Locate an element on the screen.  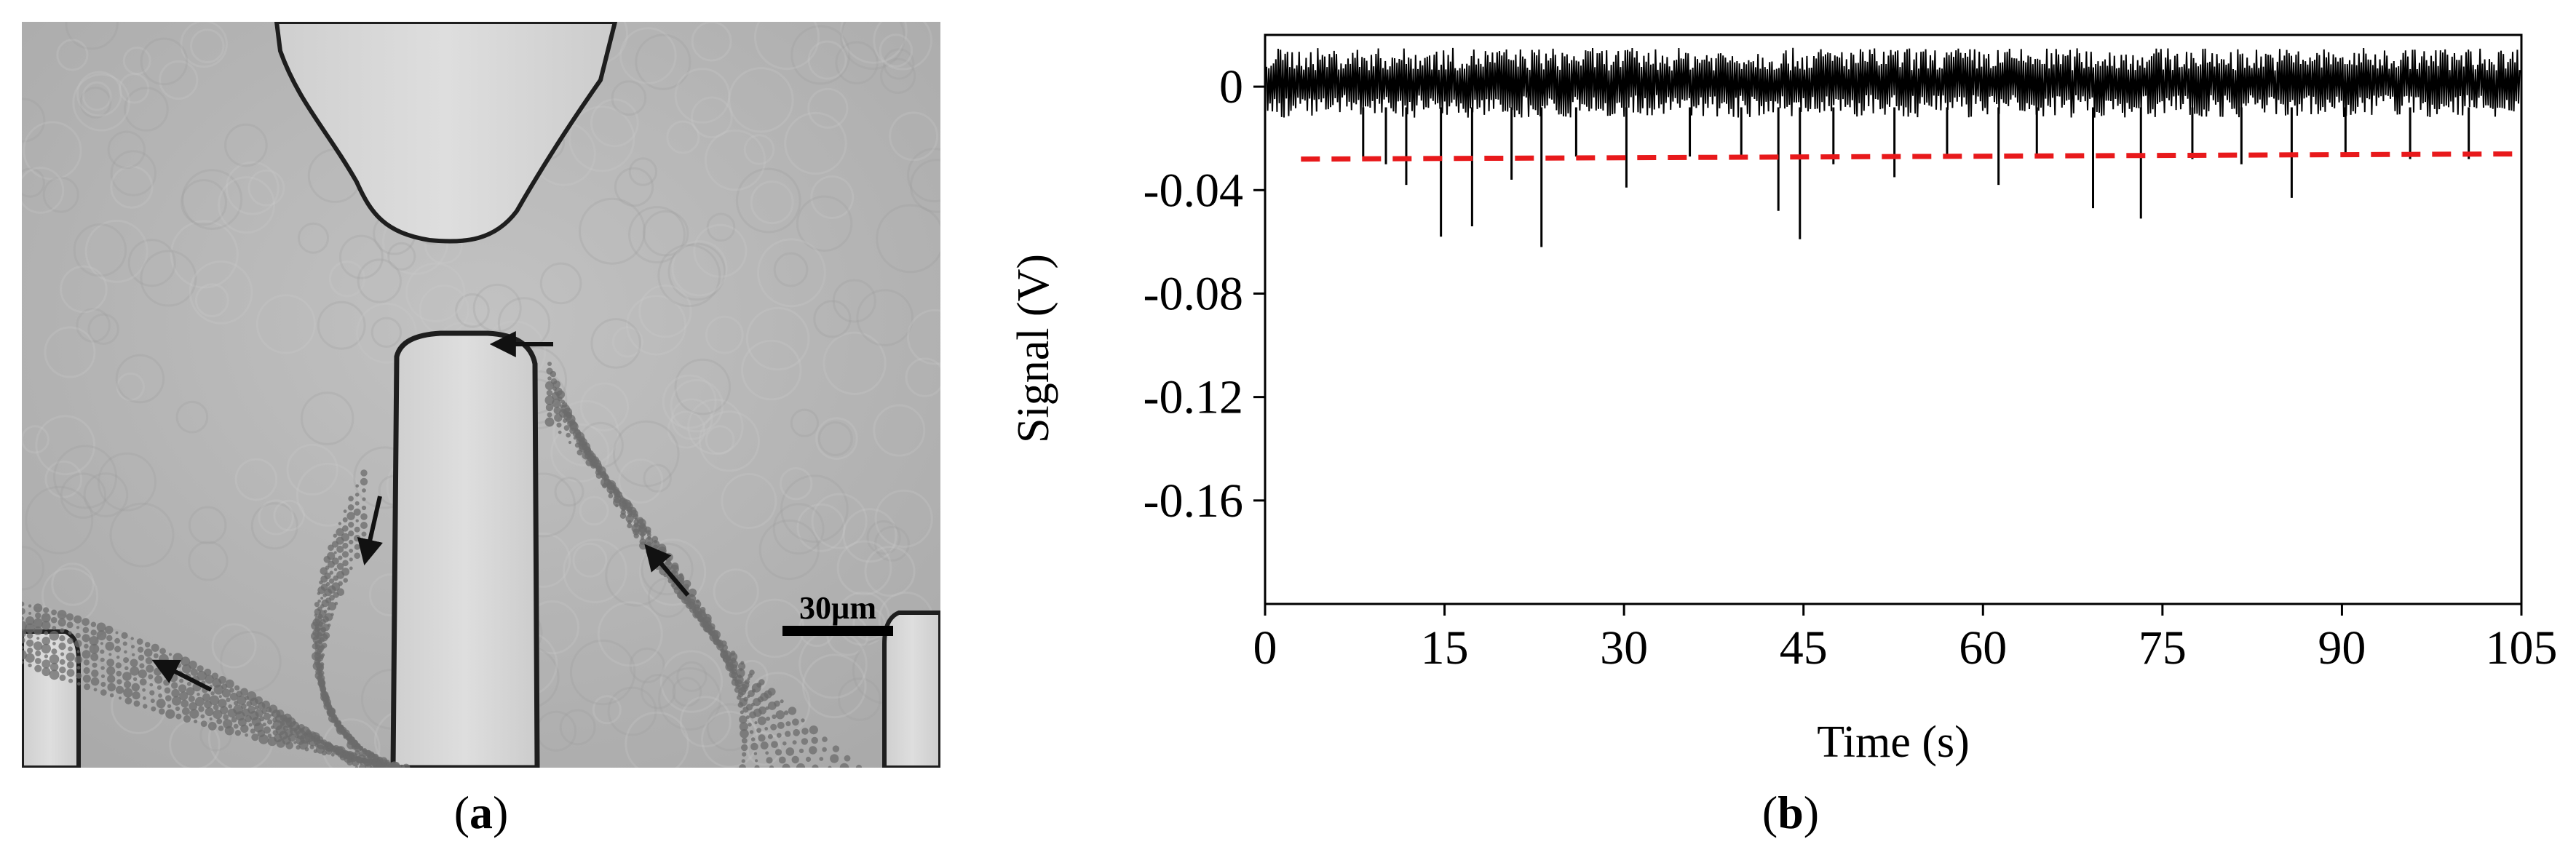
x-tick-label: 45 is located at coordinates (1804, 648).